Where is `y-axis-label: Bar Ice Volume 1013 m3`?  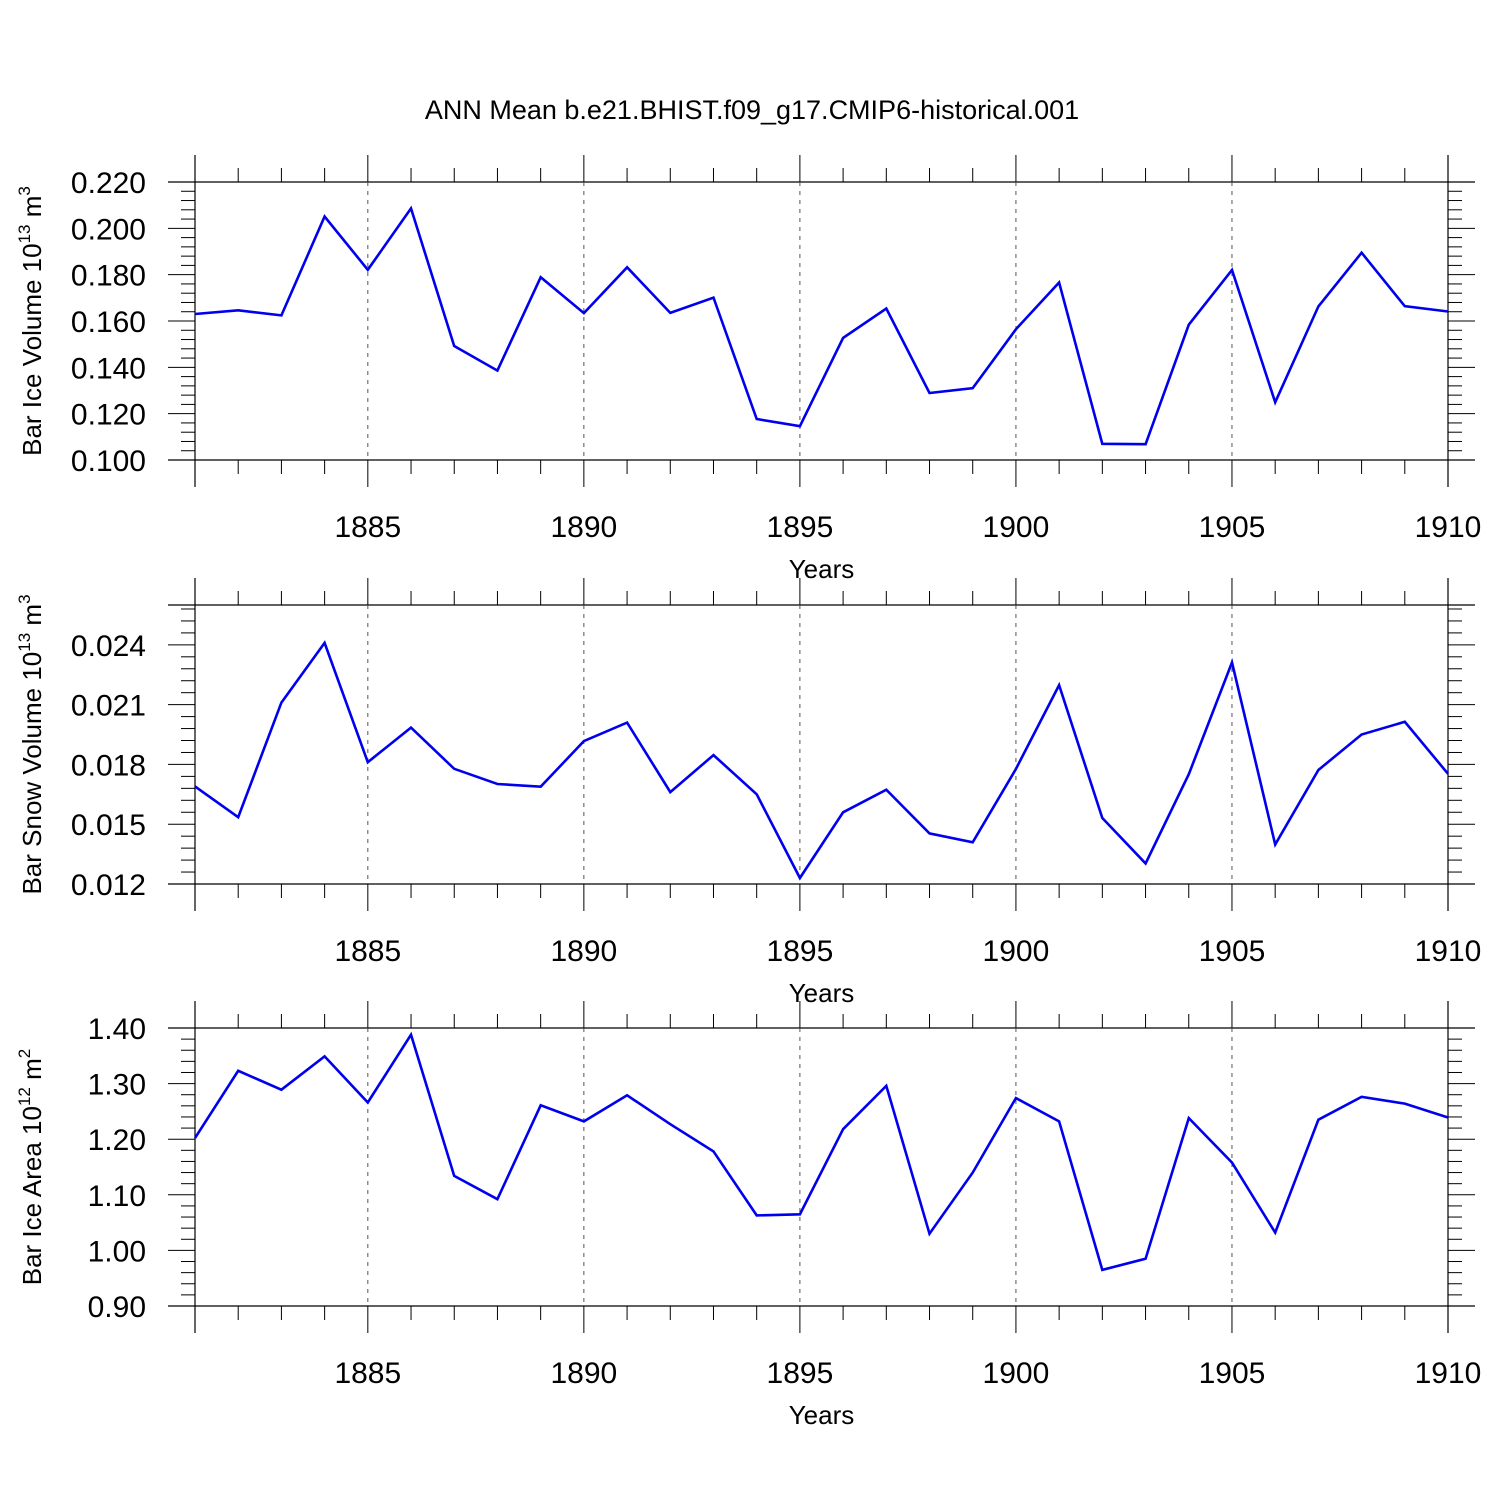
y-axis-label: Bar Ice Volume 1013 m3 is located at coordinates (31, 321).